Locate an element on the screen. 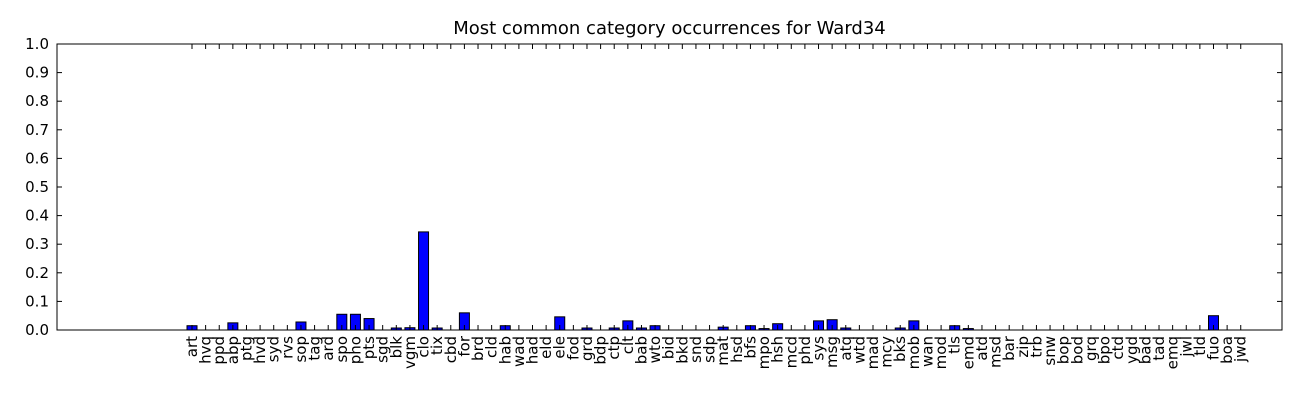 This screenshot has width=1300, height=400. x-tick-label: bop is located at coordinates (1064, 350).